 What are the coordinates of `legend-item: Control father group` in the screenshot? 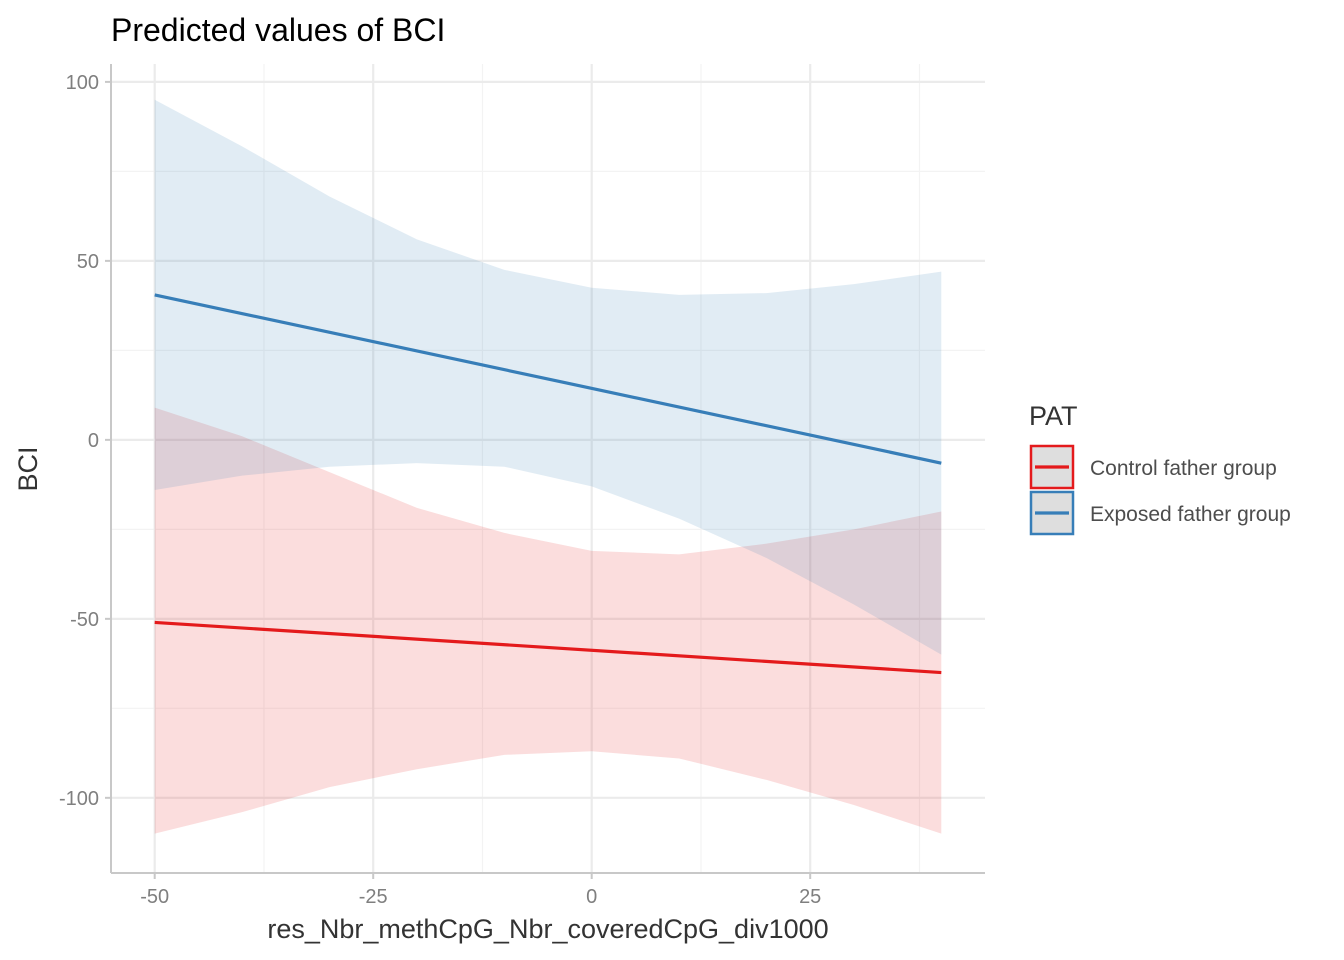 It's located at (1153, 467).